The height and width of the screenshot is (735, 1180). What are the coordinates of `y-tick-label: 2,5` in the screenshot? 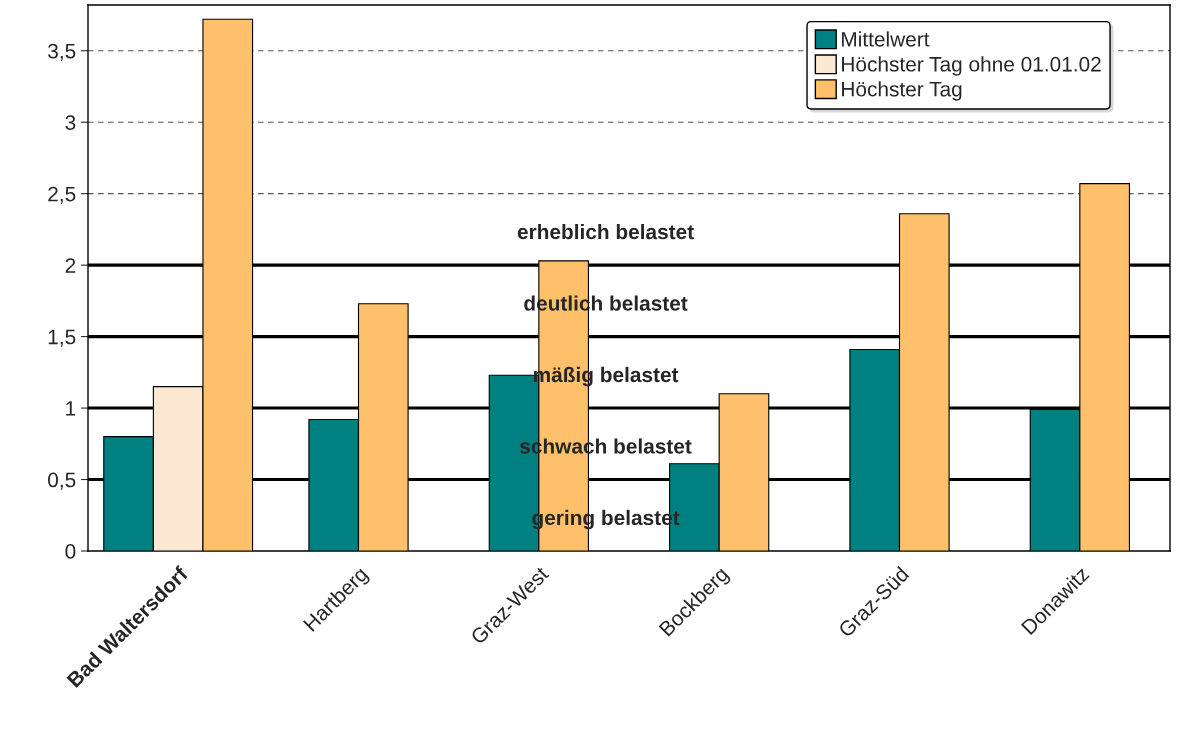 It's located at (62, 195).